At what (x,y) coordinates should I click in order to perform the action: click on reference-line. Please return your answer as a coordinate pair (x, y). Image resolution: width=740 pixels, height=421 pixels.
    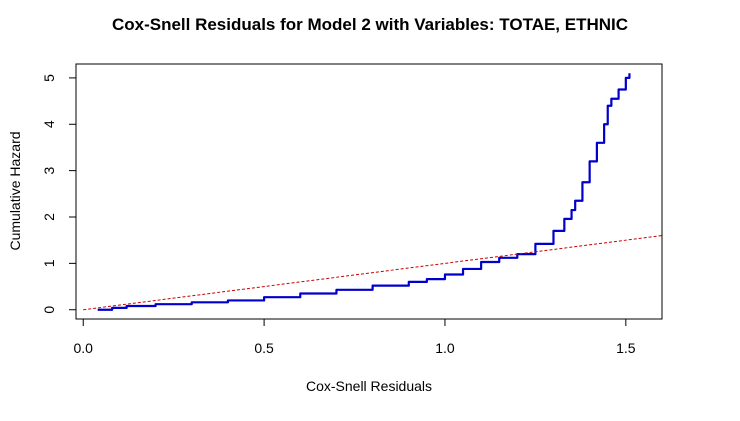
    Looking at the image, I should click on (373, 273).